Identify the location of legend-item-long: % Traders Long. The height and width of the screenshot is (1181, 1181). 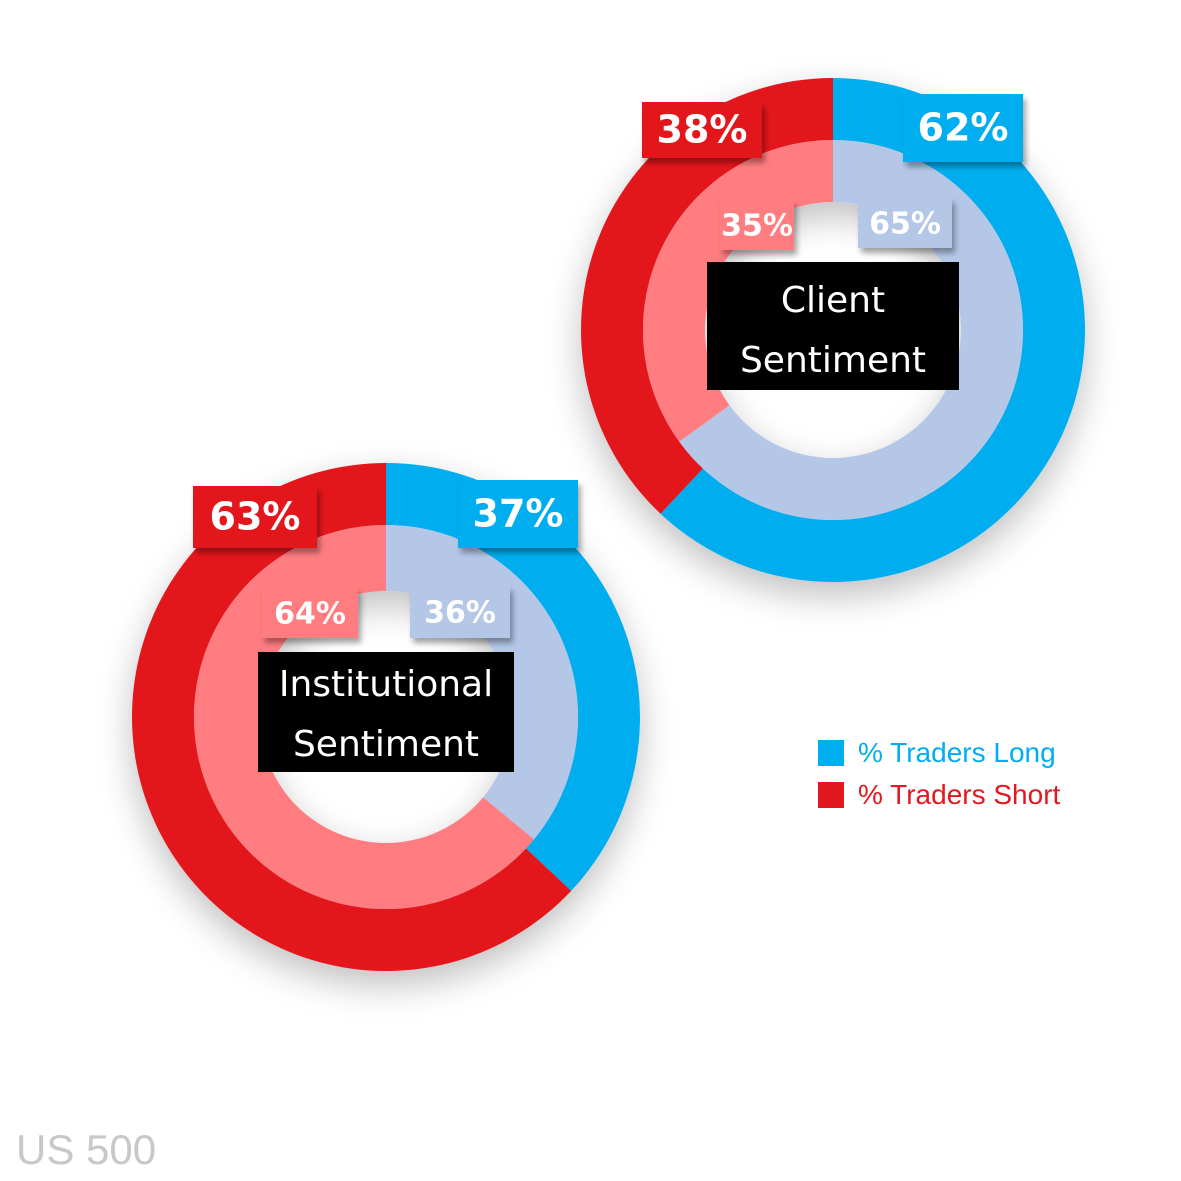
(939, 753).